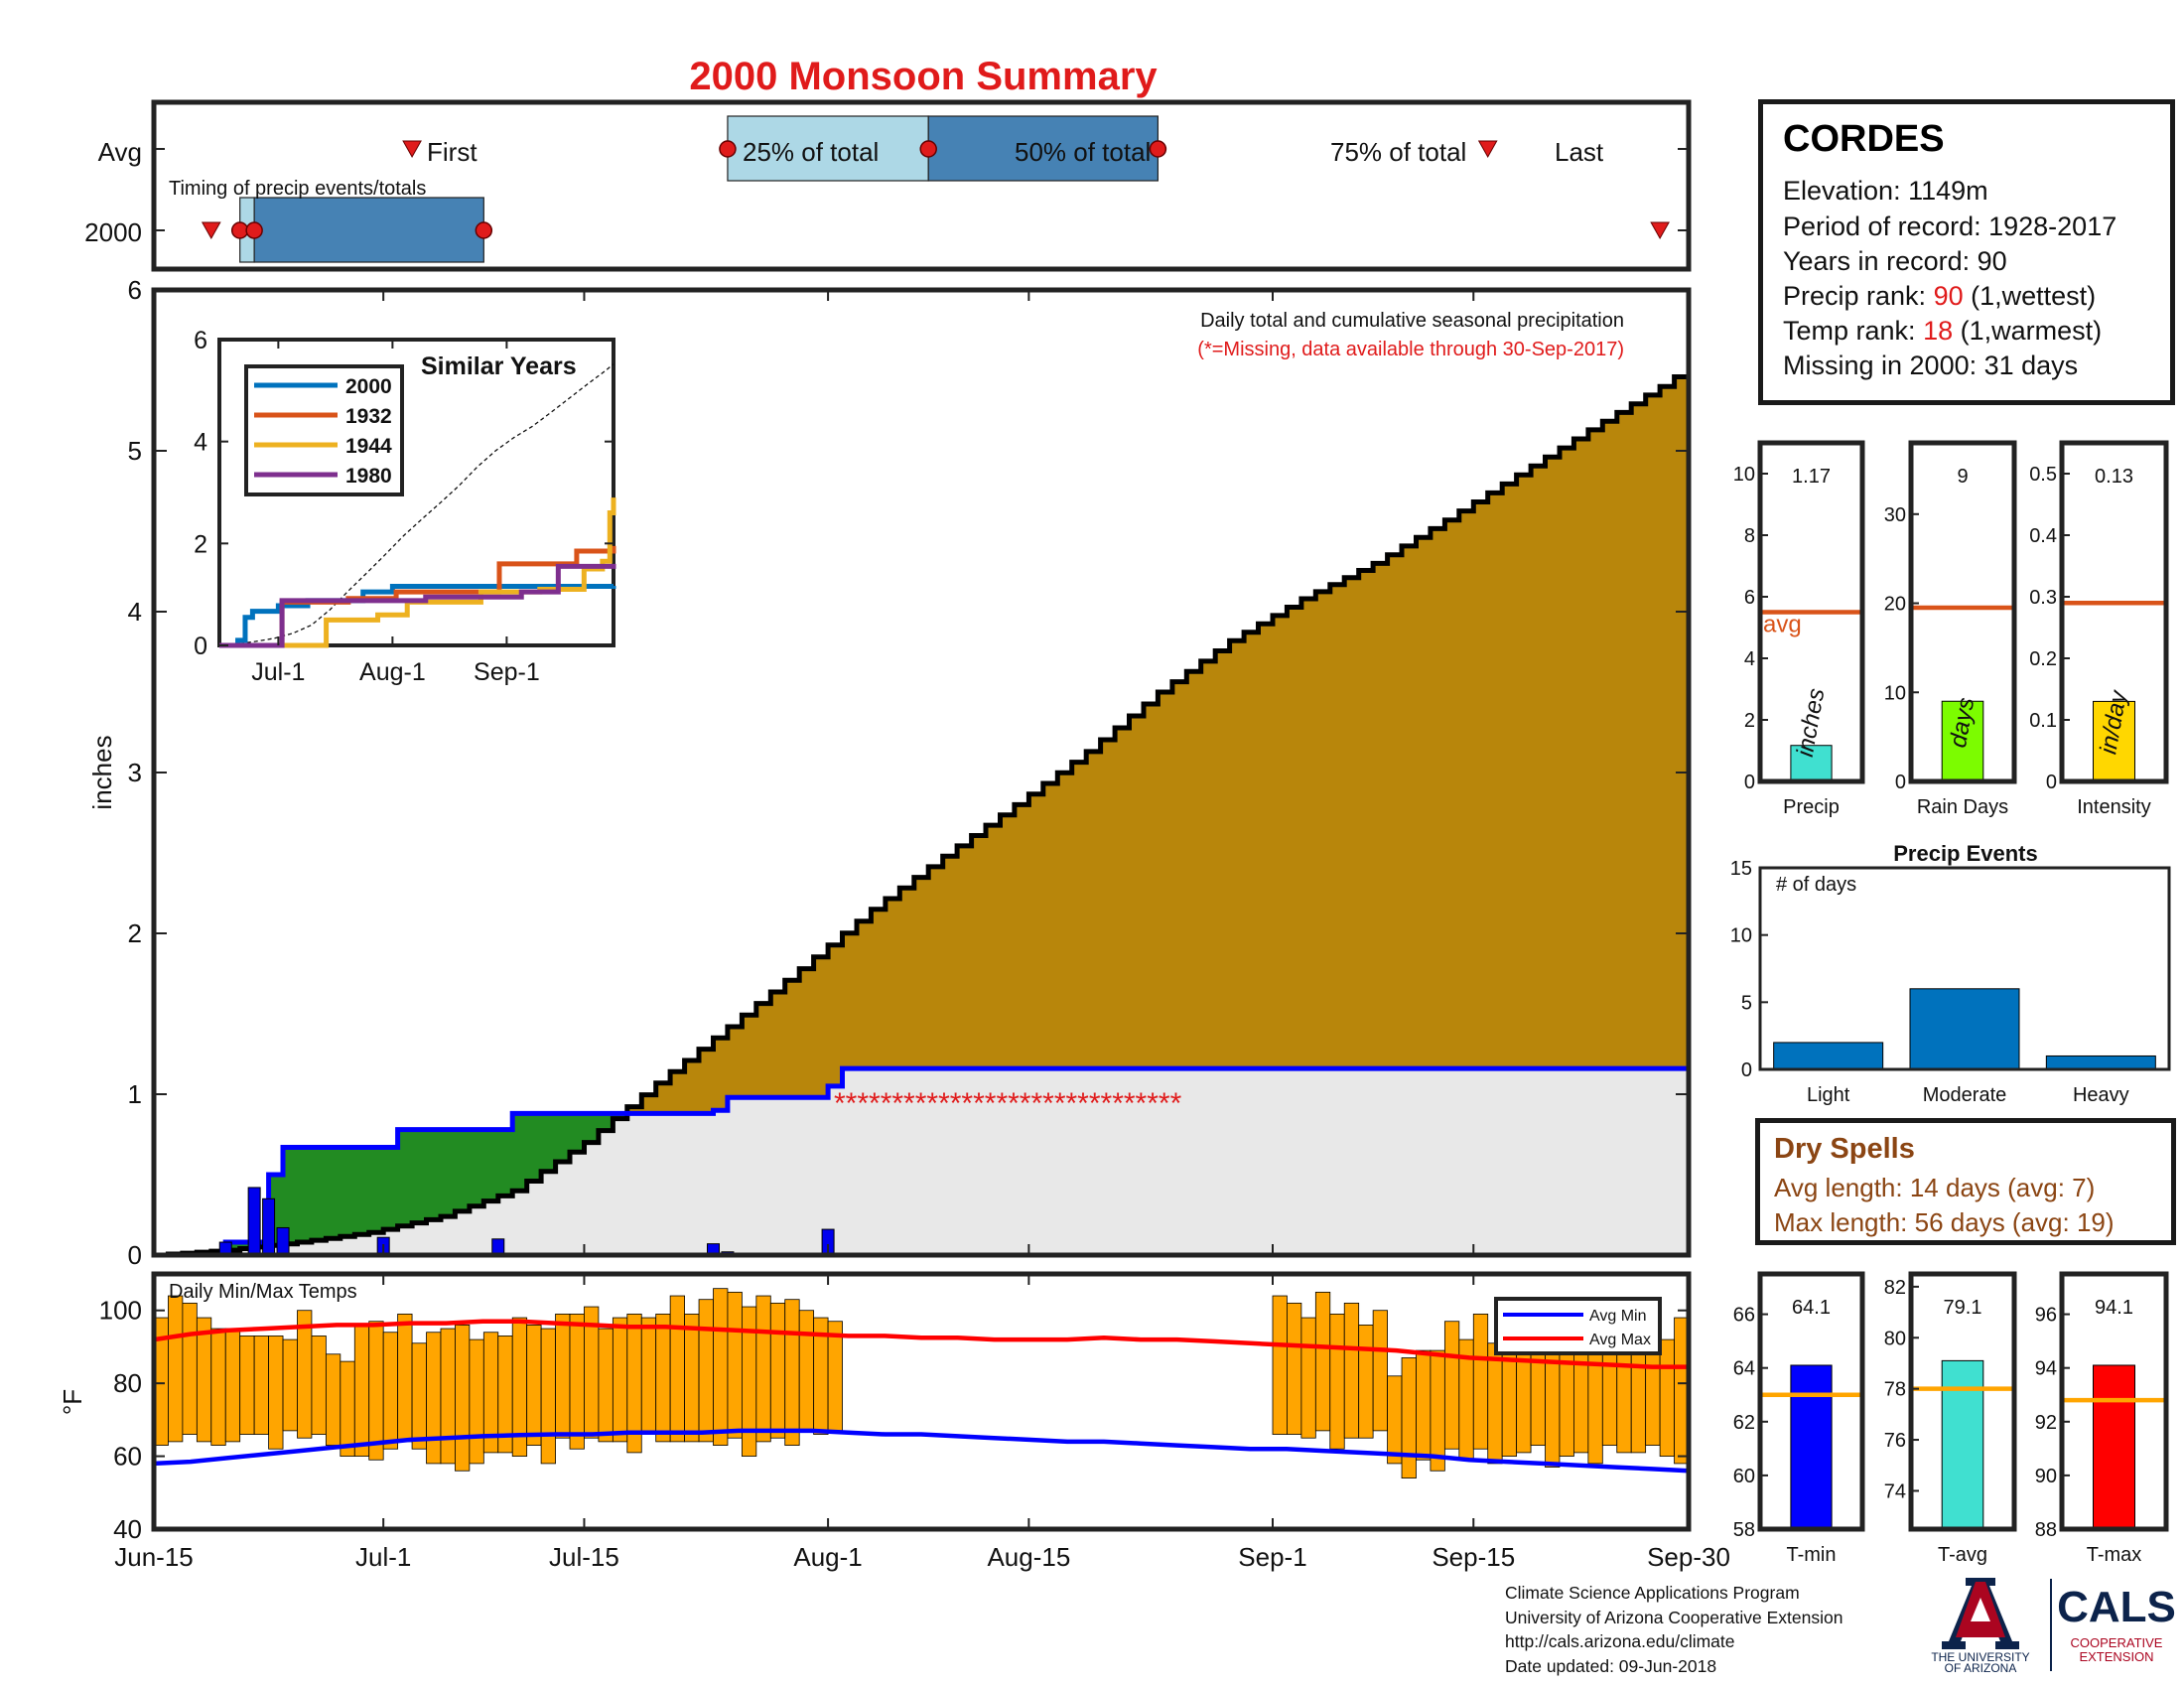 Image resolution: width=2184 pixels, height=1688 pixels. Describe the element at coordinates (254, 230) in the screenshot. I see `y2000-pct50-marker` at that location.